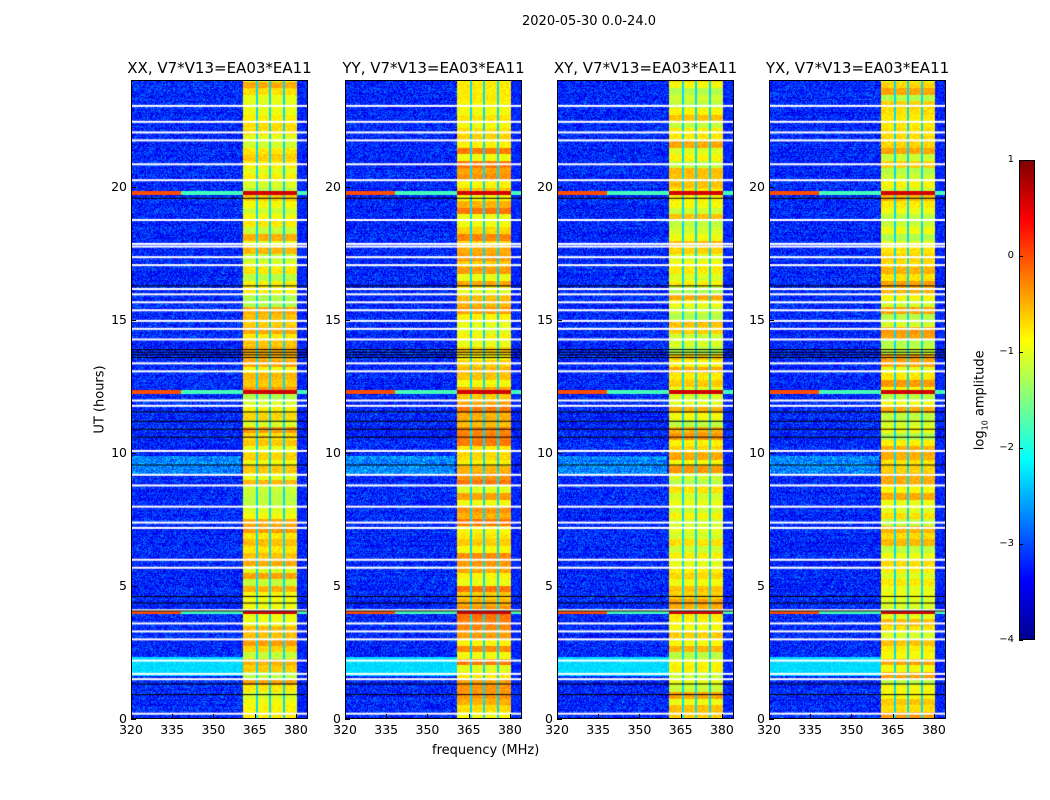 The width and height of the screenshot is (1050, 800). What do you see at coordinates (981, 400) in the screenshot?
I see `colorbar-label: log10 amplitude` at bounding box center [981, 400].